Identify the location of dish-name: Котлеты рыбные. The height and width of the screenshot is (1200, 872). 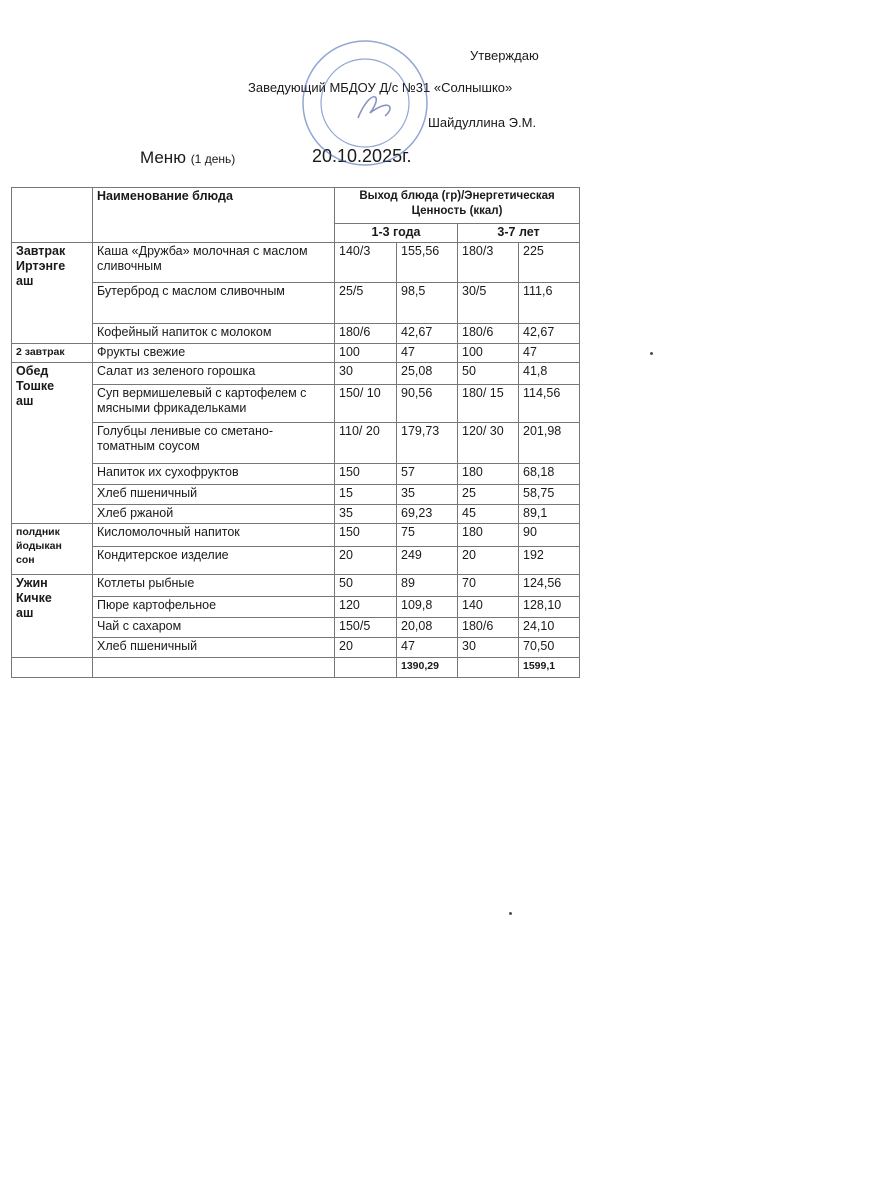
(213, 585).